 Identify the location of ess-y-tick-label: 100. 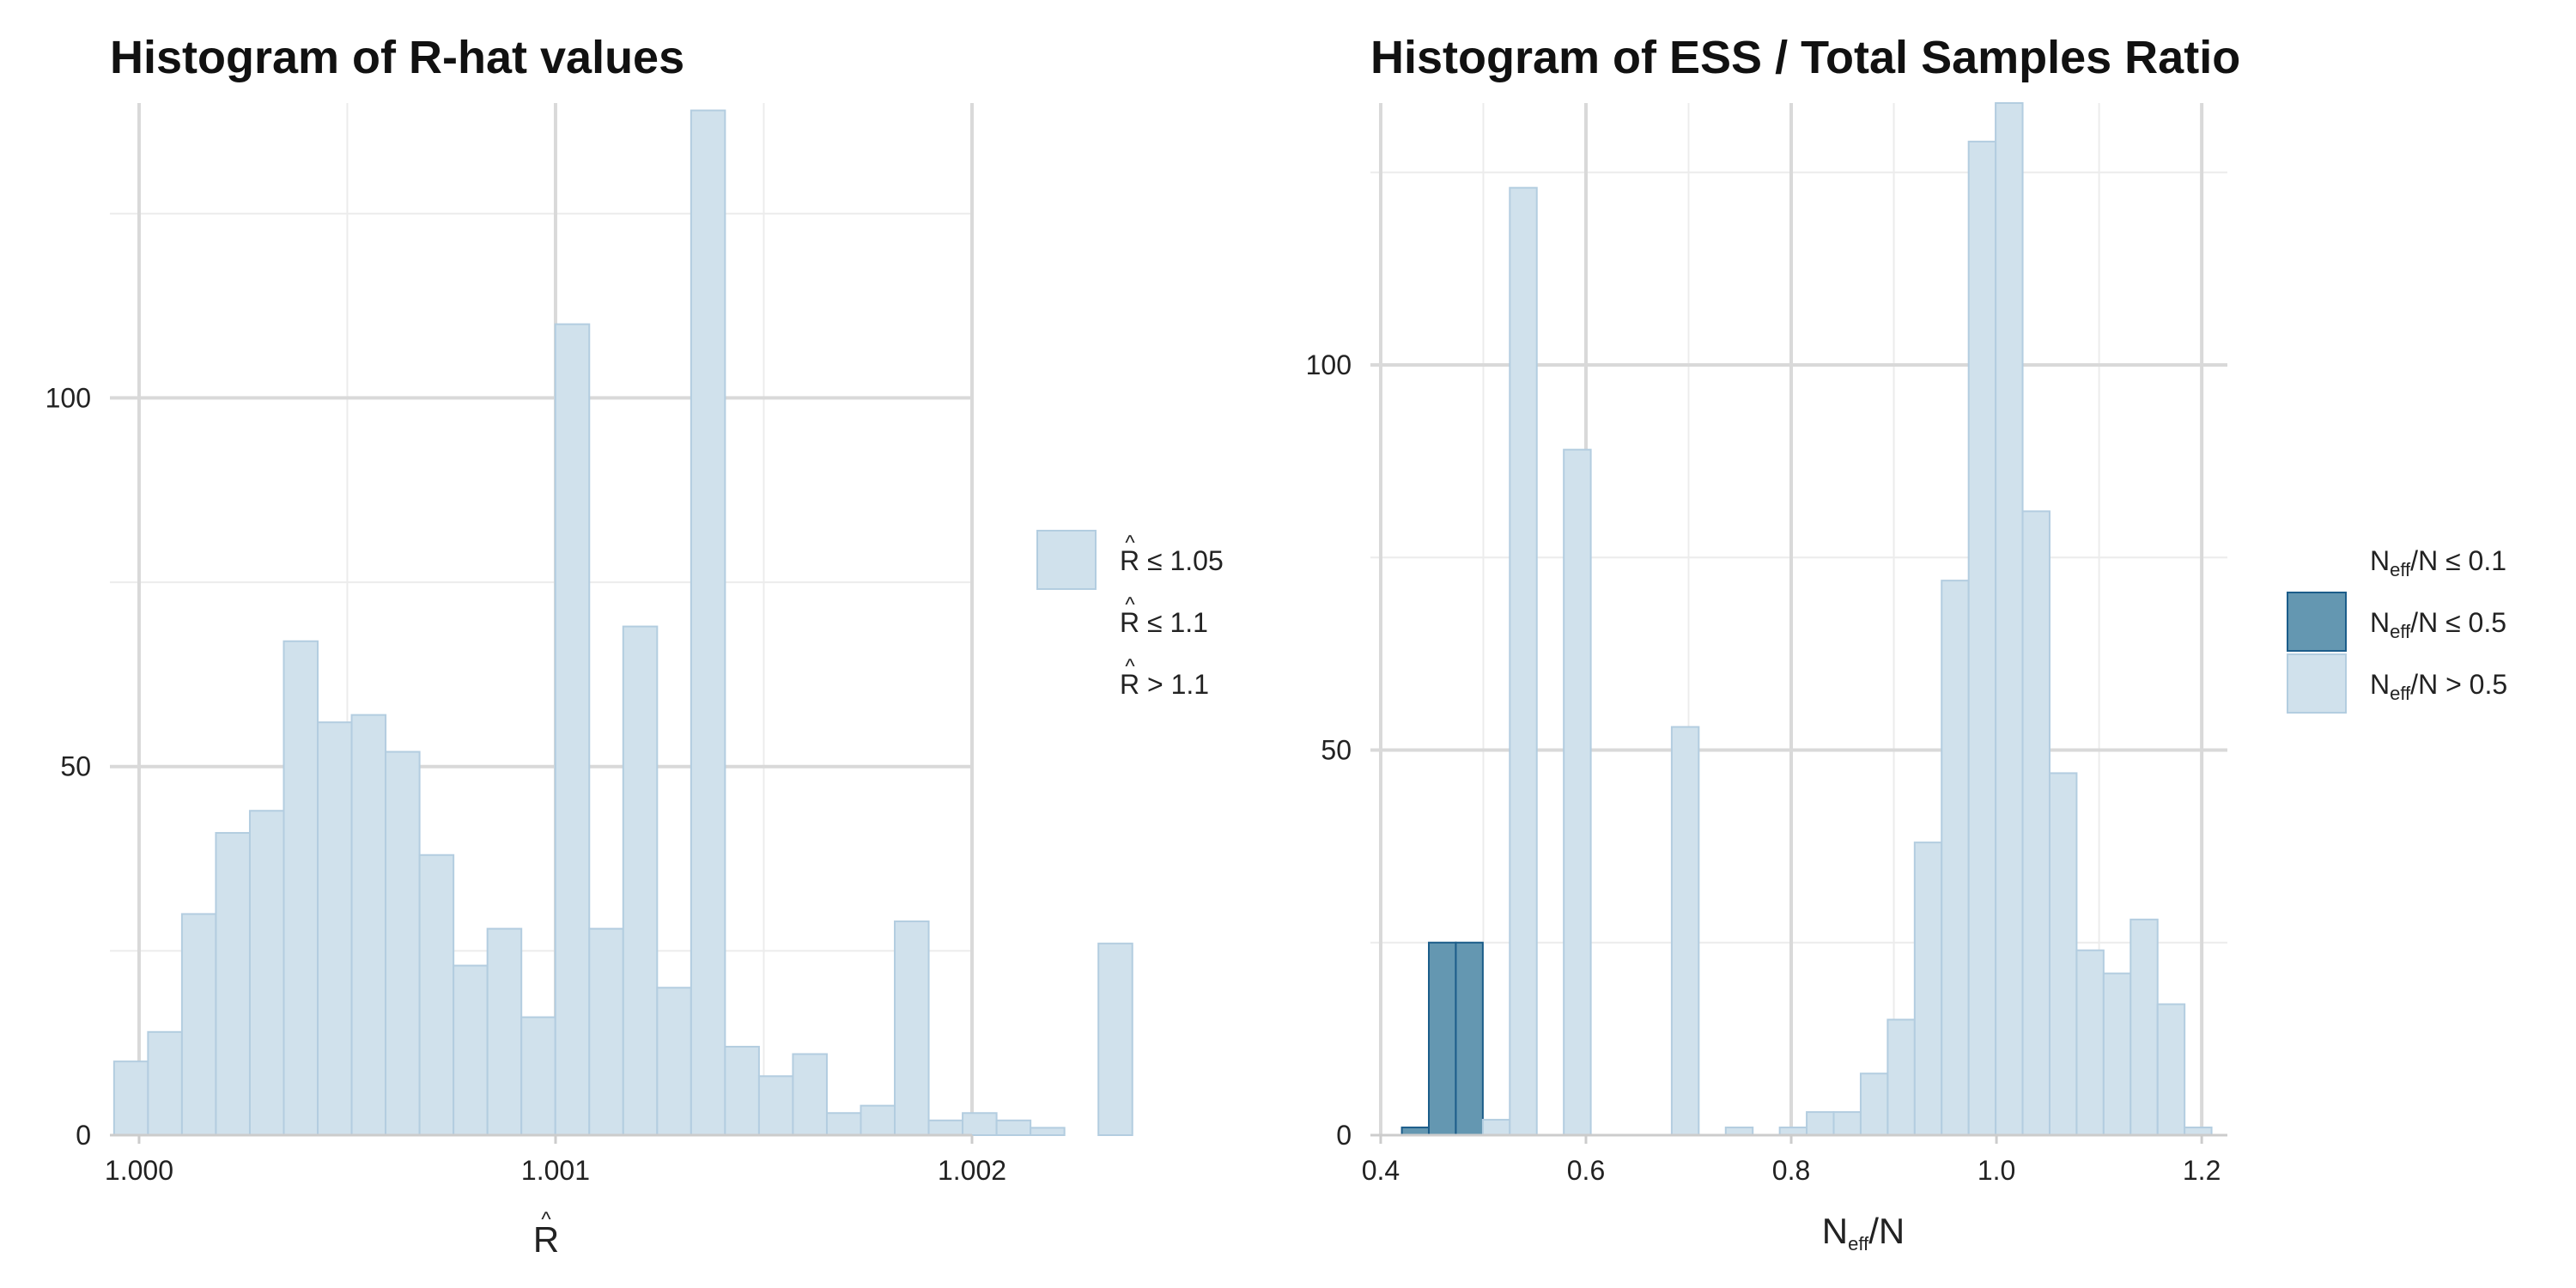
(1329, 365).